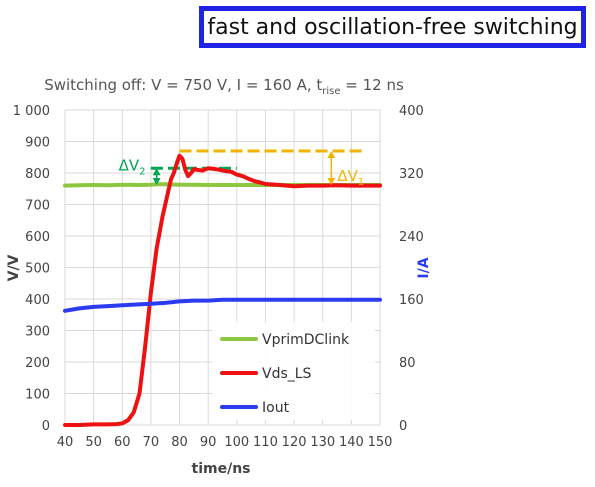 Image resolution: width=595 pixels, height=487 pixels. I want to click on y-left-tick-label: 900, so click(37, 143).